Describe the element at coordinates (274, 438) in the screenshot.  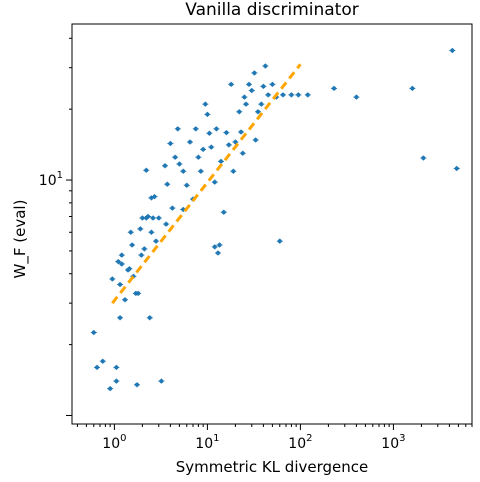
I see `x-ticks: 10⁰ 10¹ 10² 10³` at that location.